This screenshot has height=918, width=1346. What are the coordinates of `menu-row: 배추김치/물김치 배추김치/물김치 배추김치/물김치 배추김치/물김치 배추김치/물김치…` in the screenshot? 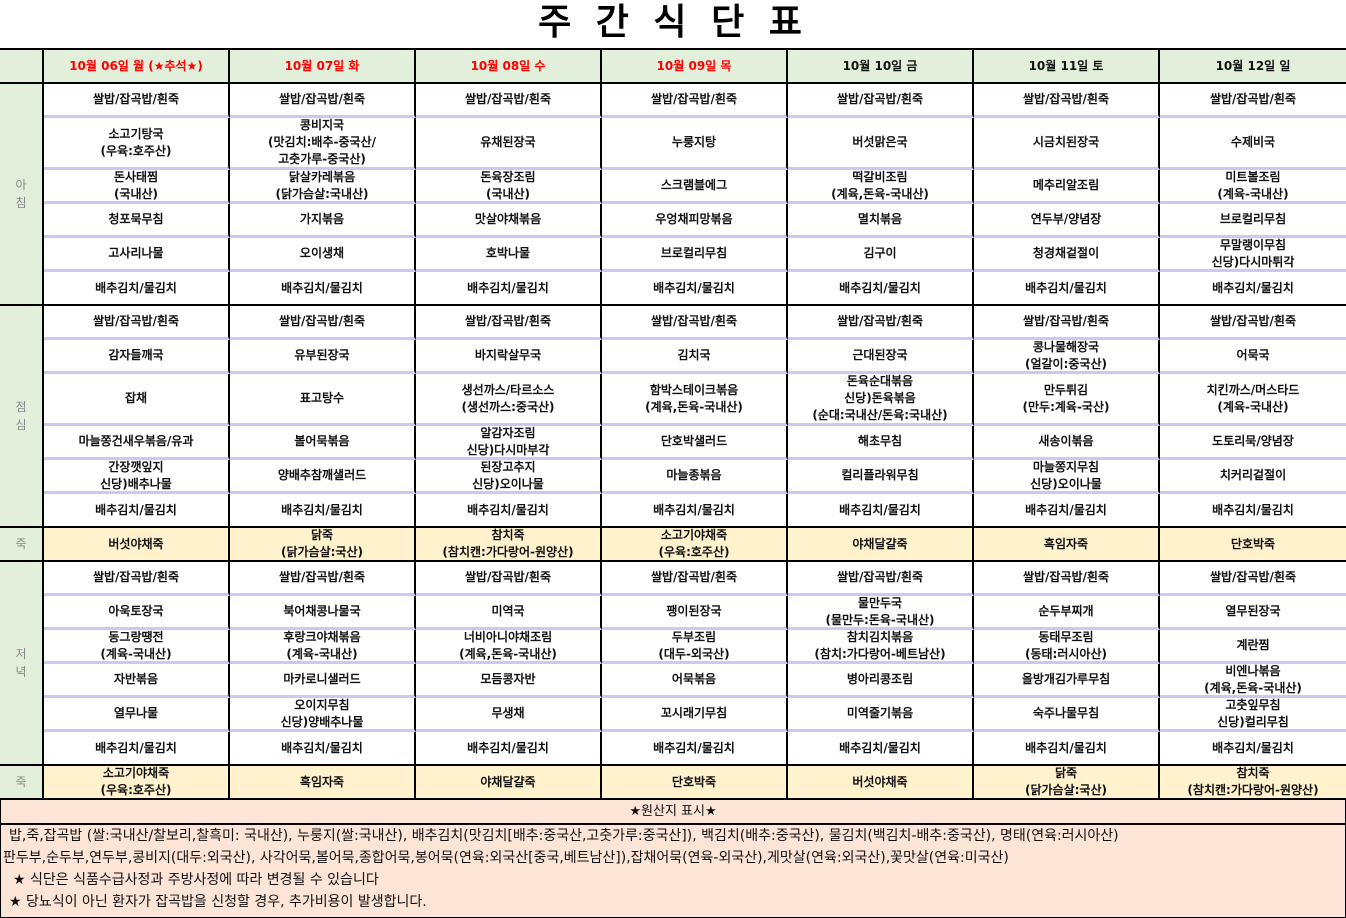 It's located at (695, 511).